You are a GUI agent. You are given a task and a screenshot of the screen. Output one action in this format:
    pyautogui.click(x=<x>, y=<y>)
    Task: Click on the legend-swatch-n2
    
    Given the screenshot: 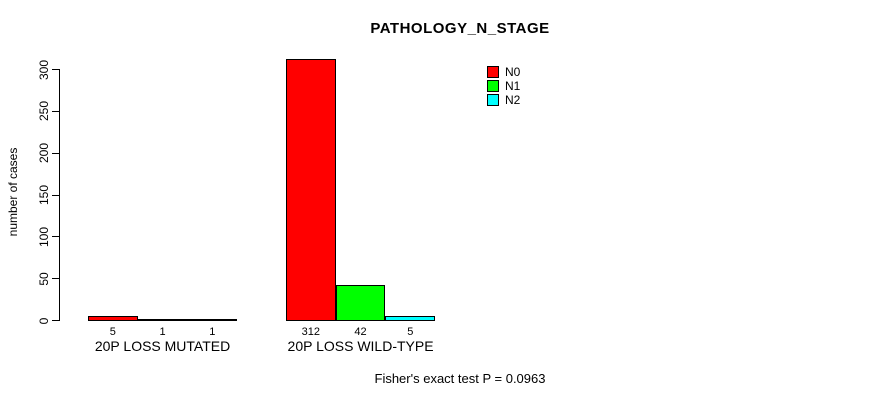 What is the action you would take?
    pyautogui.click(x=493, y=100)
    